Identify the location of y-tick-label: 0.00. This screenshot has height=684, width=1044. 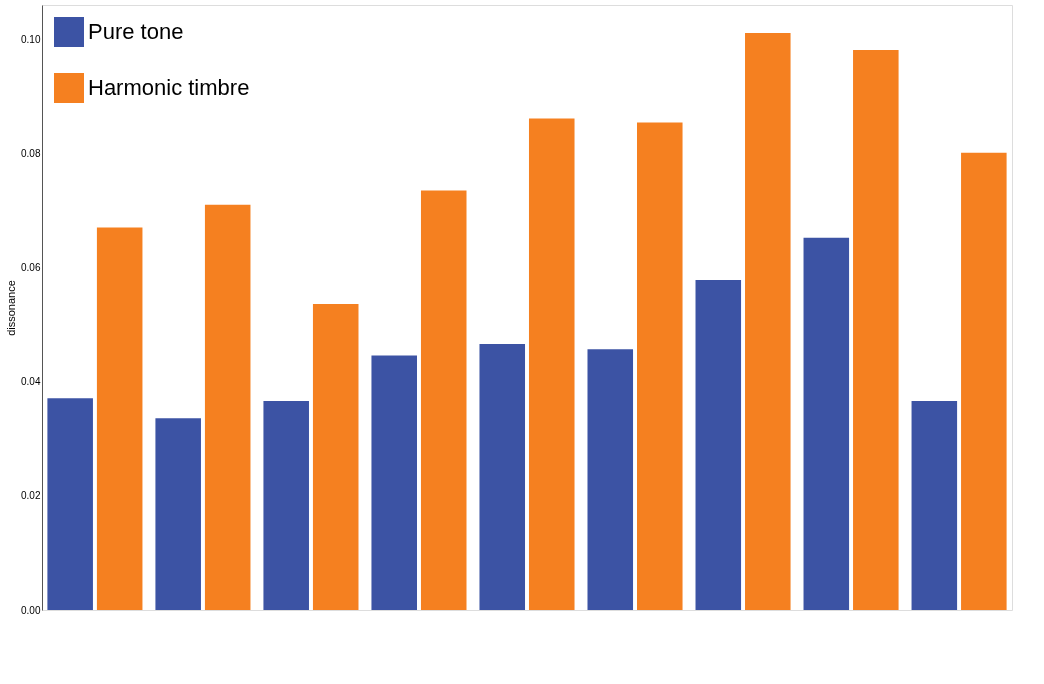
(31, 610).